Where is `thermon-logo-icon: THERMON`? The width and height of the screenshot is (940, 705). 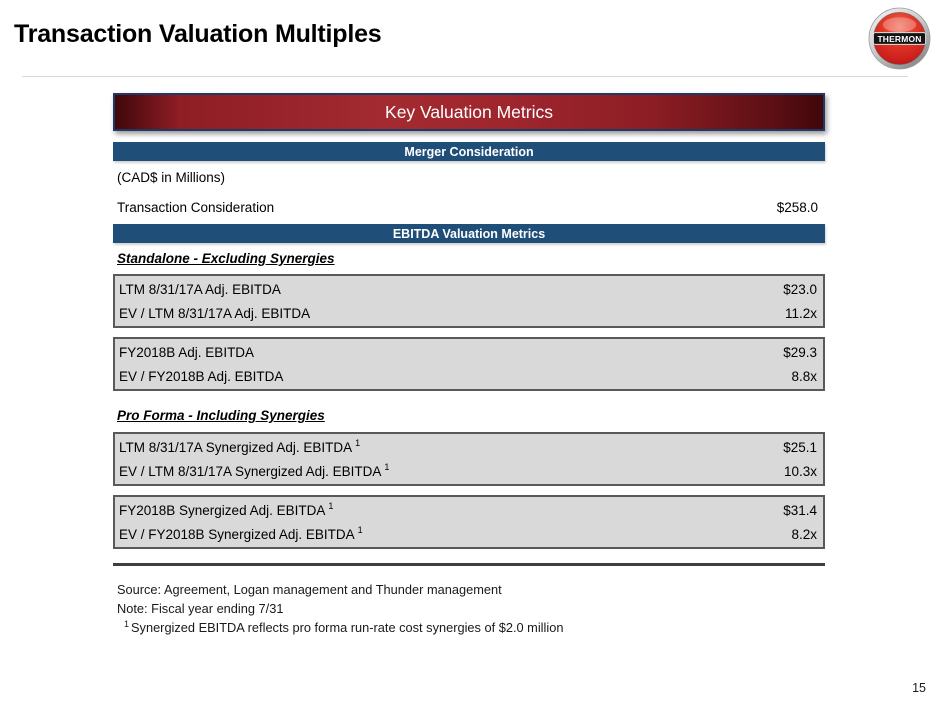
thermon-logo-icon: THERMON is located at coordinates (899, 38).